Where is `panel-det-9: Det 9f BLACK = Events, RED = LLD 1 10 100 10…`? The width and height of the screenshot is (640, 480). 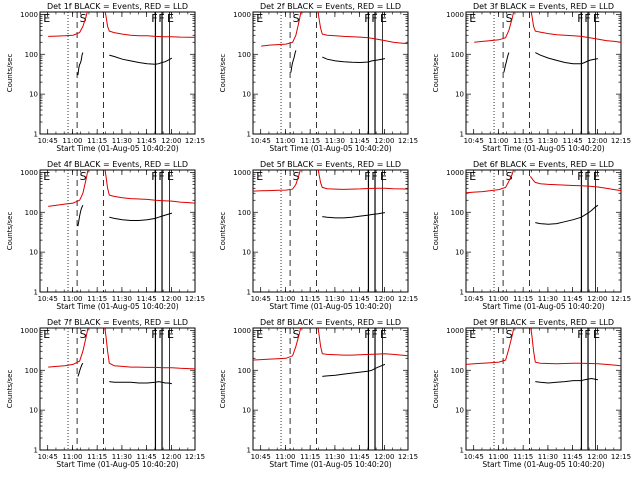
panel-det-9: Det 9f BLACK = Events, RED = LLD 1 10 100 10… is located at coordinates (531, 393).